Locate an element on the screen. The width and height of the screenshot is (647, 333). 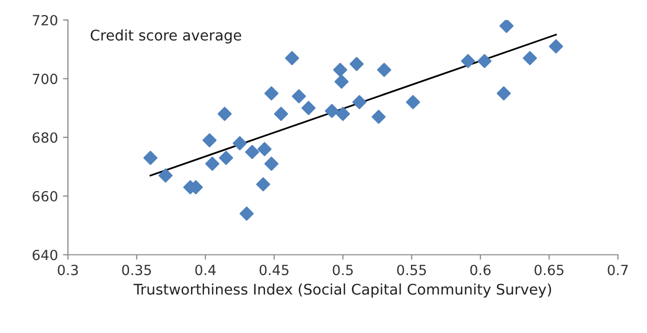
y-tick-label: 660 is located at coordinates (45, 196).